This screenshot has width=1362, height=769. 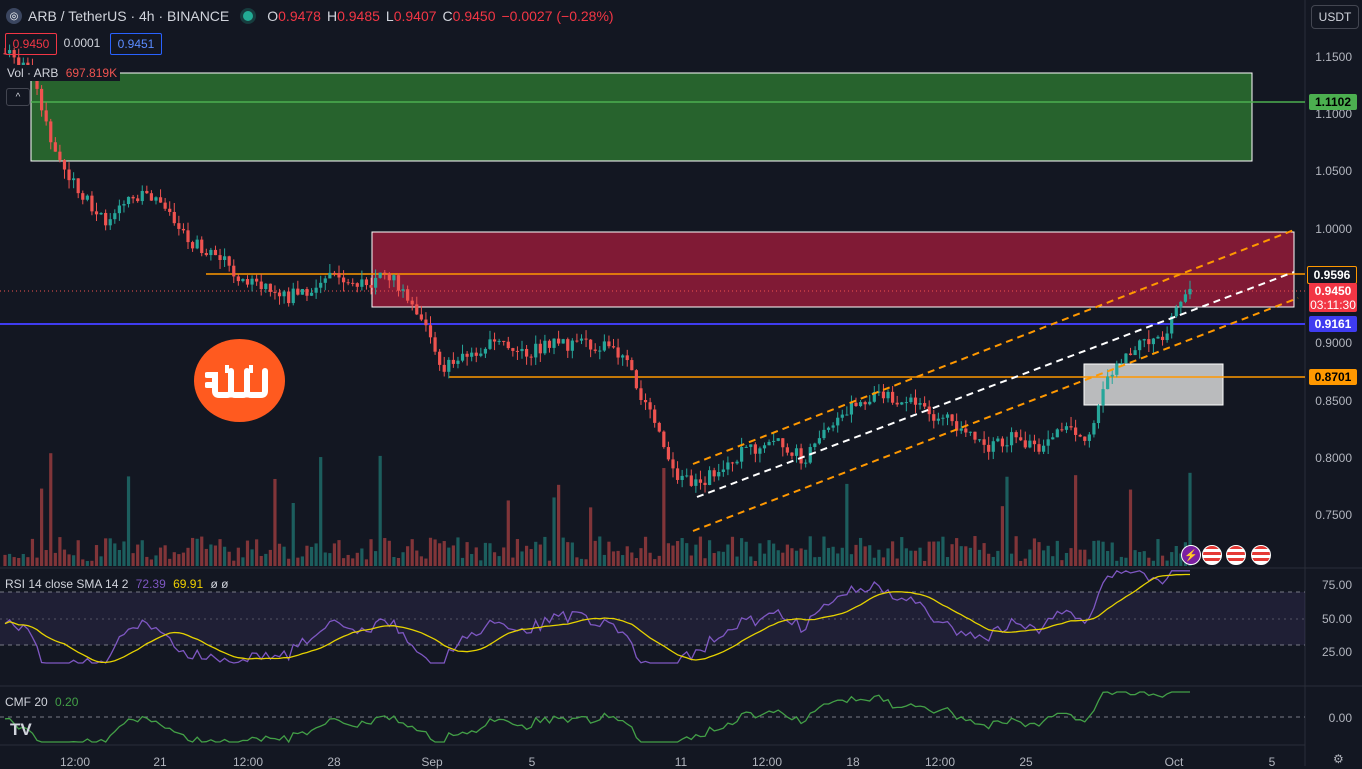 What do you see at coordinates (129, 16) in the screenshot?
I see `symbol-title: ARB / TetherUS · 4h · BINANCE` at bounding box center [129, 16].